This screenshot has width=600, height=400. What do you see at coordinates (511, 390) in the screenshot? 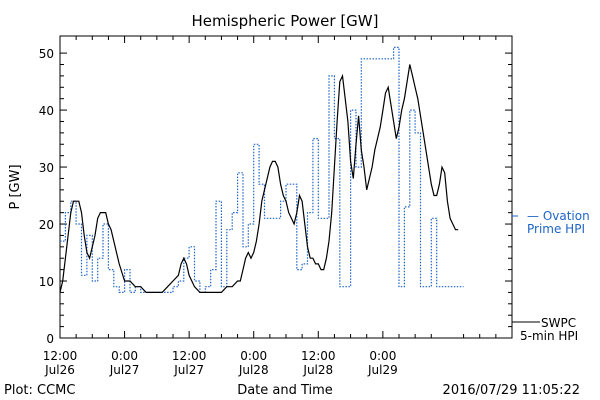
I see `footer-timestamp: 2016/07/29 11:05:22` at bounding box center [511, 390].